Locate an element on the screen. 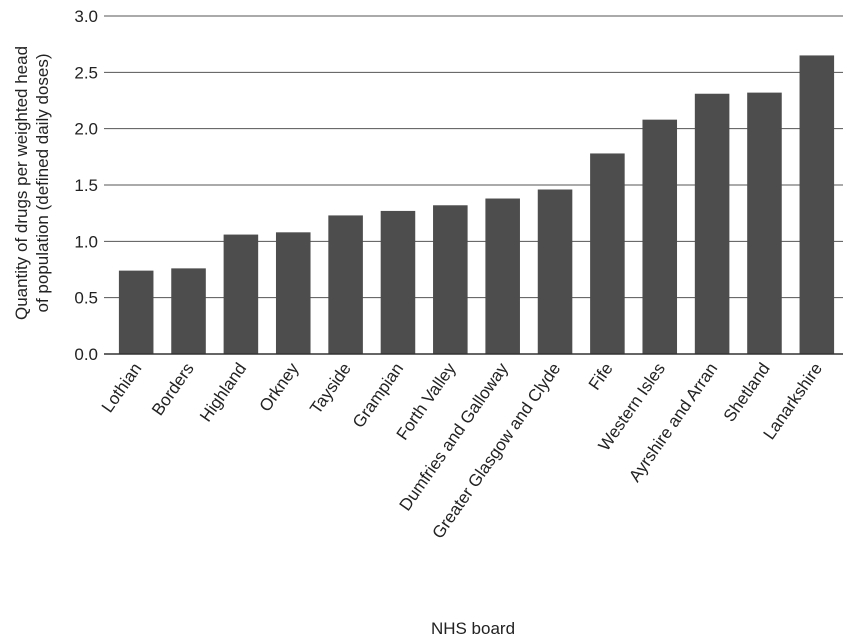 The width and height of the screenshot is (843, 643). y-tick-label: 0.0 is located at coordinates (86, 354).